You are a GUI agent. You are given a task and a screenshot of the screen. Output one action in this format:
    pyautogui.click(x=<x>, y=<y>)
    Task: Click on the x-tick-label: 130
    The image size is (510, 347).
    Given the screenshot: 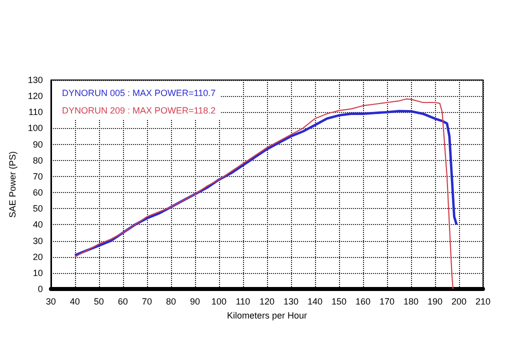 What is the action you would take?
    pyautogui.click(x=290, y=301)
    